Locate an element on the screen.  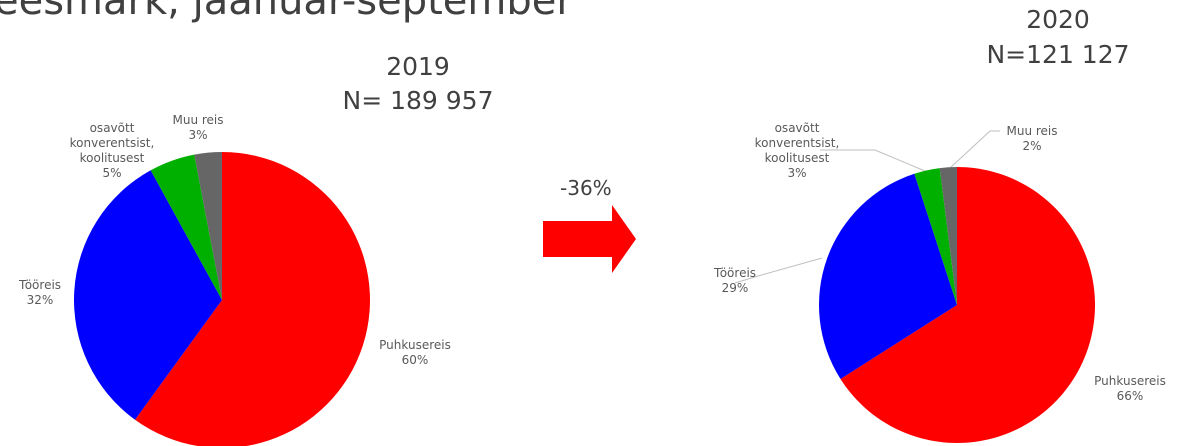
value-label: 32% is located at coordinates (40, 300).